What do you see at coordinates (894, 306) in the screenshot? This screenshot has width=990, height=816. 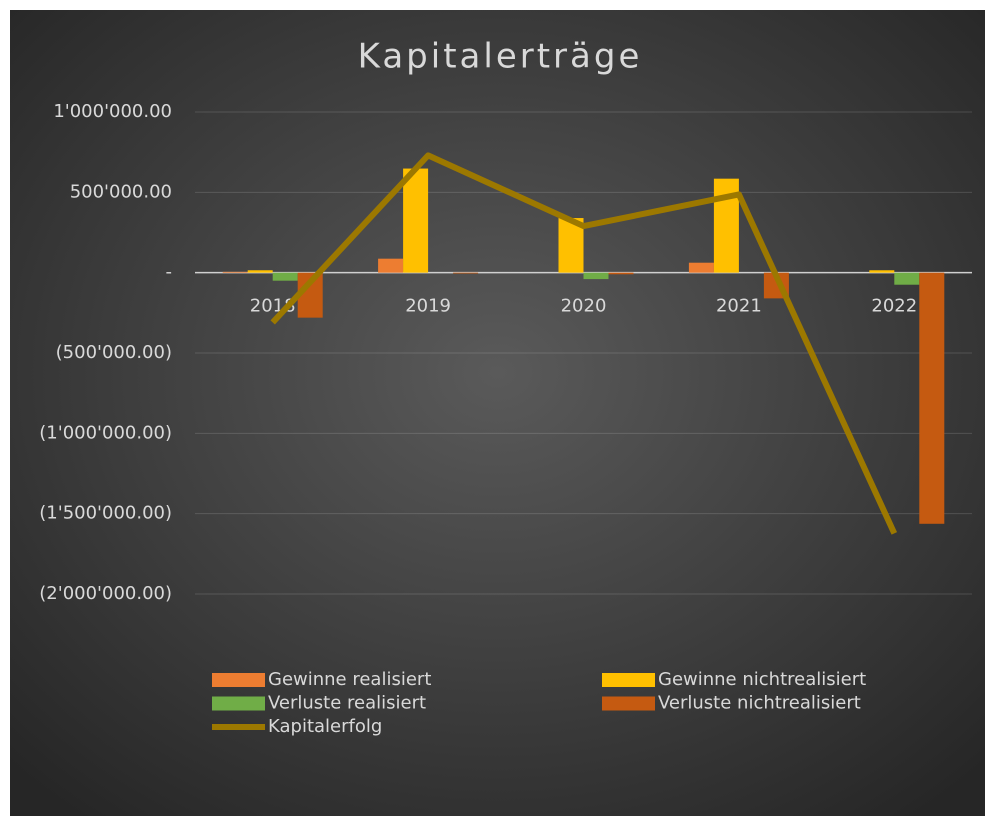 I see `x-tick-label: 2022` at bounding box center [894, 306].